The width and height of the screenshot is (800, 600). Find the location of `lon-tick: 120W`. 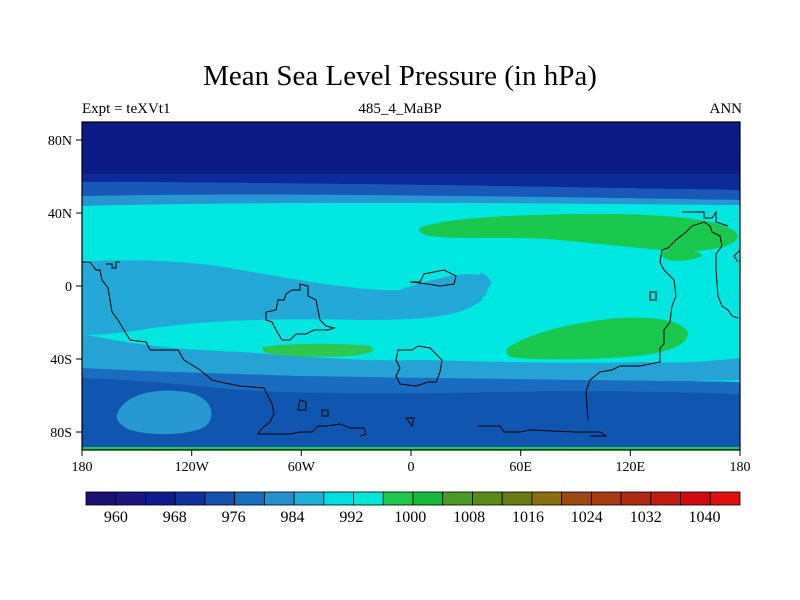

lon-tick: 120W is located at coordinates (192, 467).